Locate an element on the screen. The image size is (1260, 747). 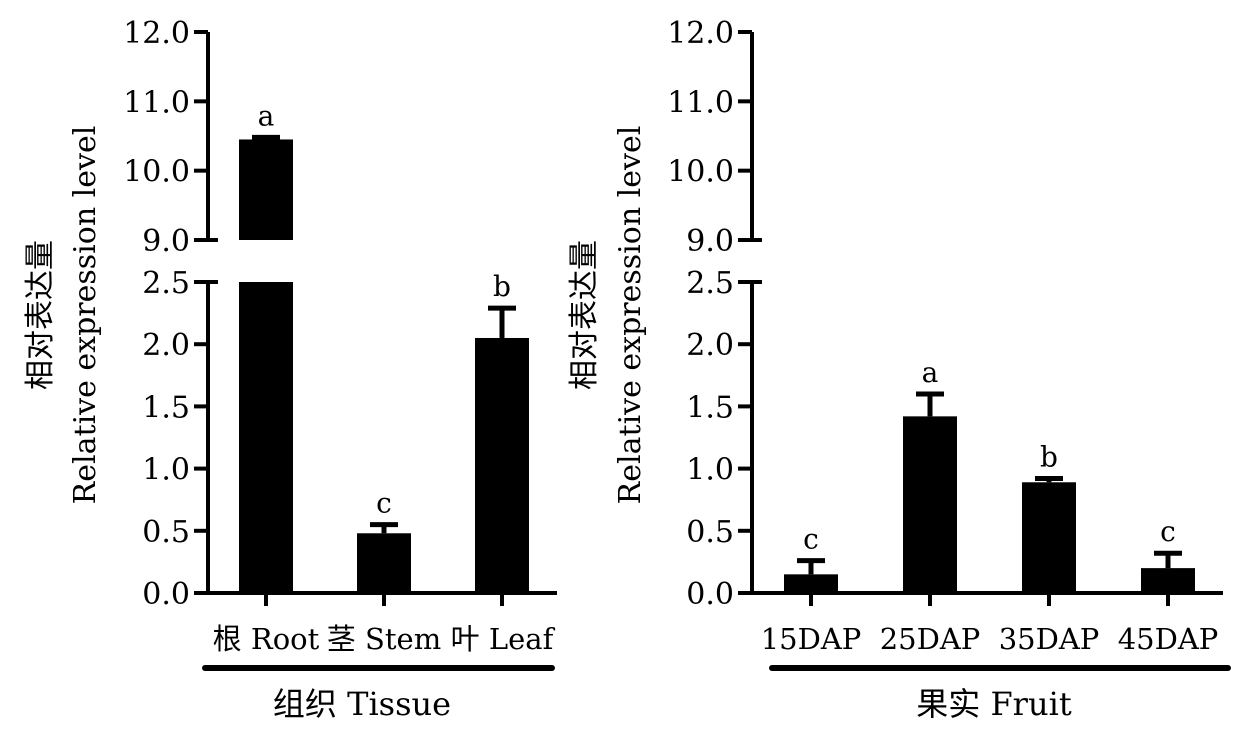
bar-upper is located at coordinates (266, 189).